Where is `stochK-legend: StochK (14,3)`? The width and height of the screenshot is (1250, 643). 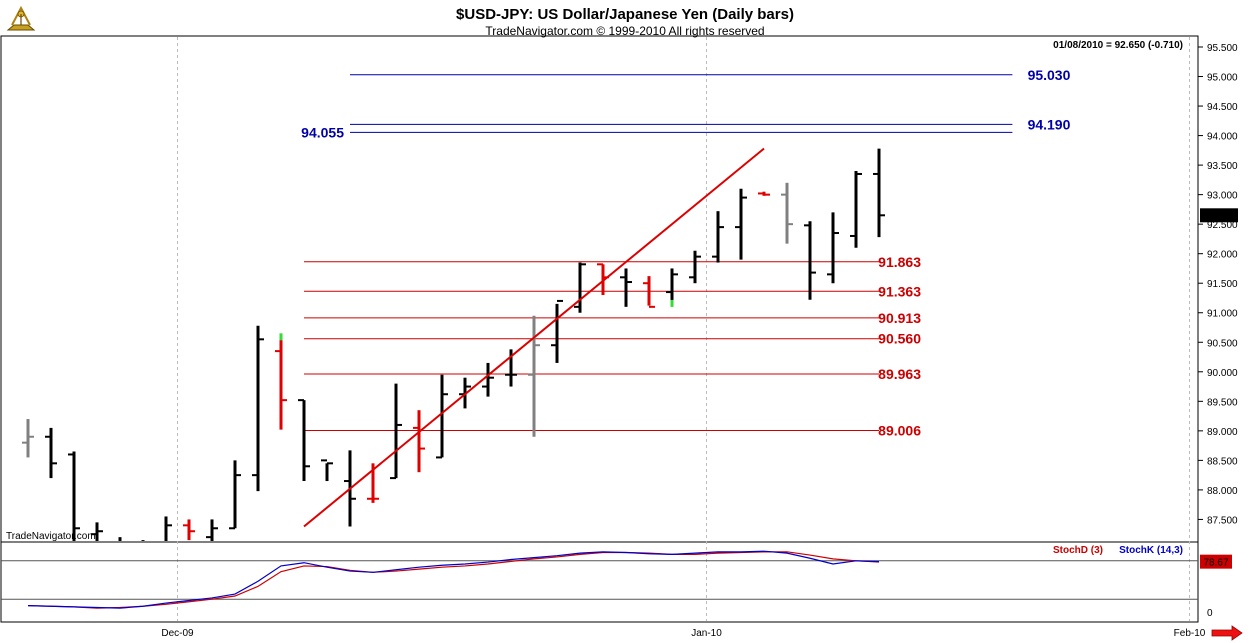
stochK-legend: StochK (14,3) is located at coordinates (1151, 550).